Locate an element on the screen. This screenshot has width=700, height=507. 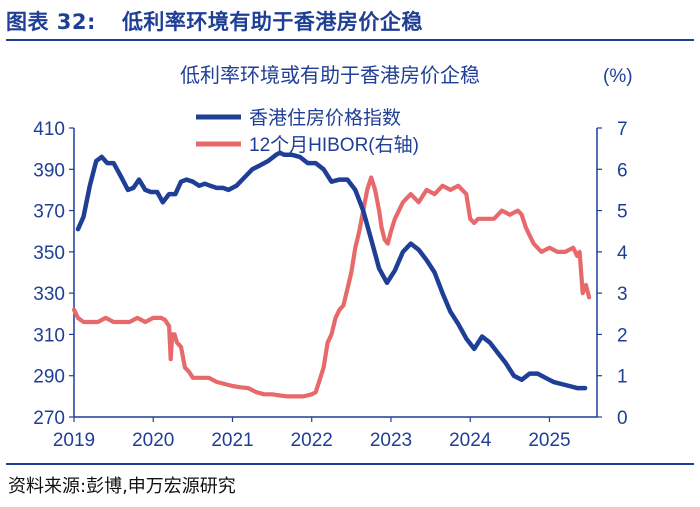
y-right-tick-label: 5 is located at coordinates (622, 212).